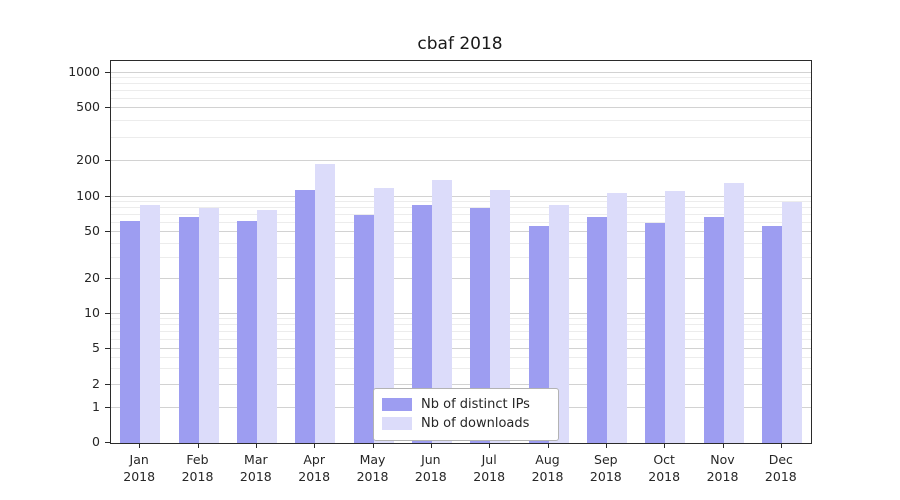  I want to click on x-tick-label: Dec 2018, so click(781, 468).